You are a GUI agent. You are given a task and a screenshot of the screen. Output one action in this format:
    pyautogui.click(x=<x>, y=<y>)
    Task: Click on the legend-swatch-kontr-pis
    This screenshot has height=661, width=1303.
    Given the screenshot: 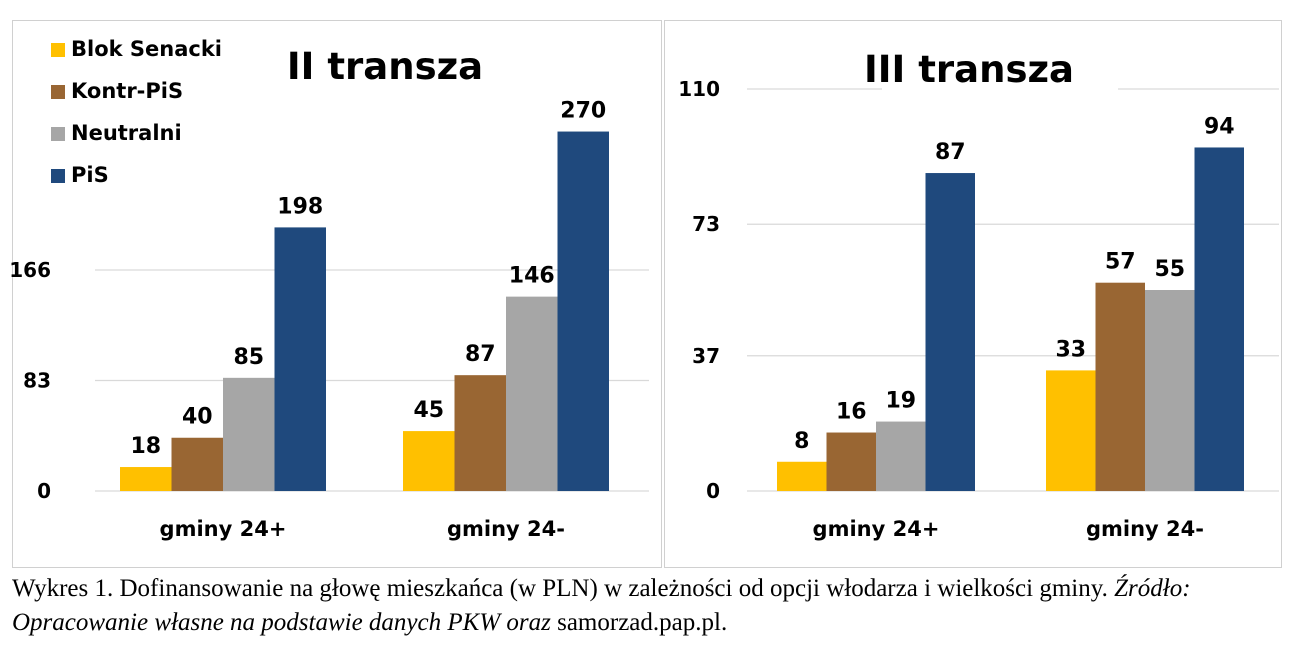 What is the action you would take?
    pyautogui.click(x=58, y=92)
    